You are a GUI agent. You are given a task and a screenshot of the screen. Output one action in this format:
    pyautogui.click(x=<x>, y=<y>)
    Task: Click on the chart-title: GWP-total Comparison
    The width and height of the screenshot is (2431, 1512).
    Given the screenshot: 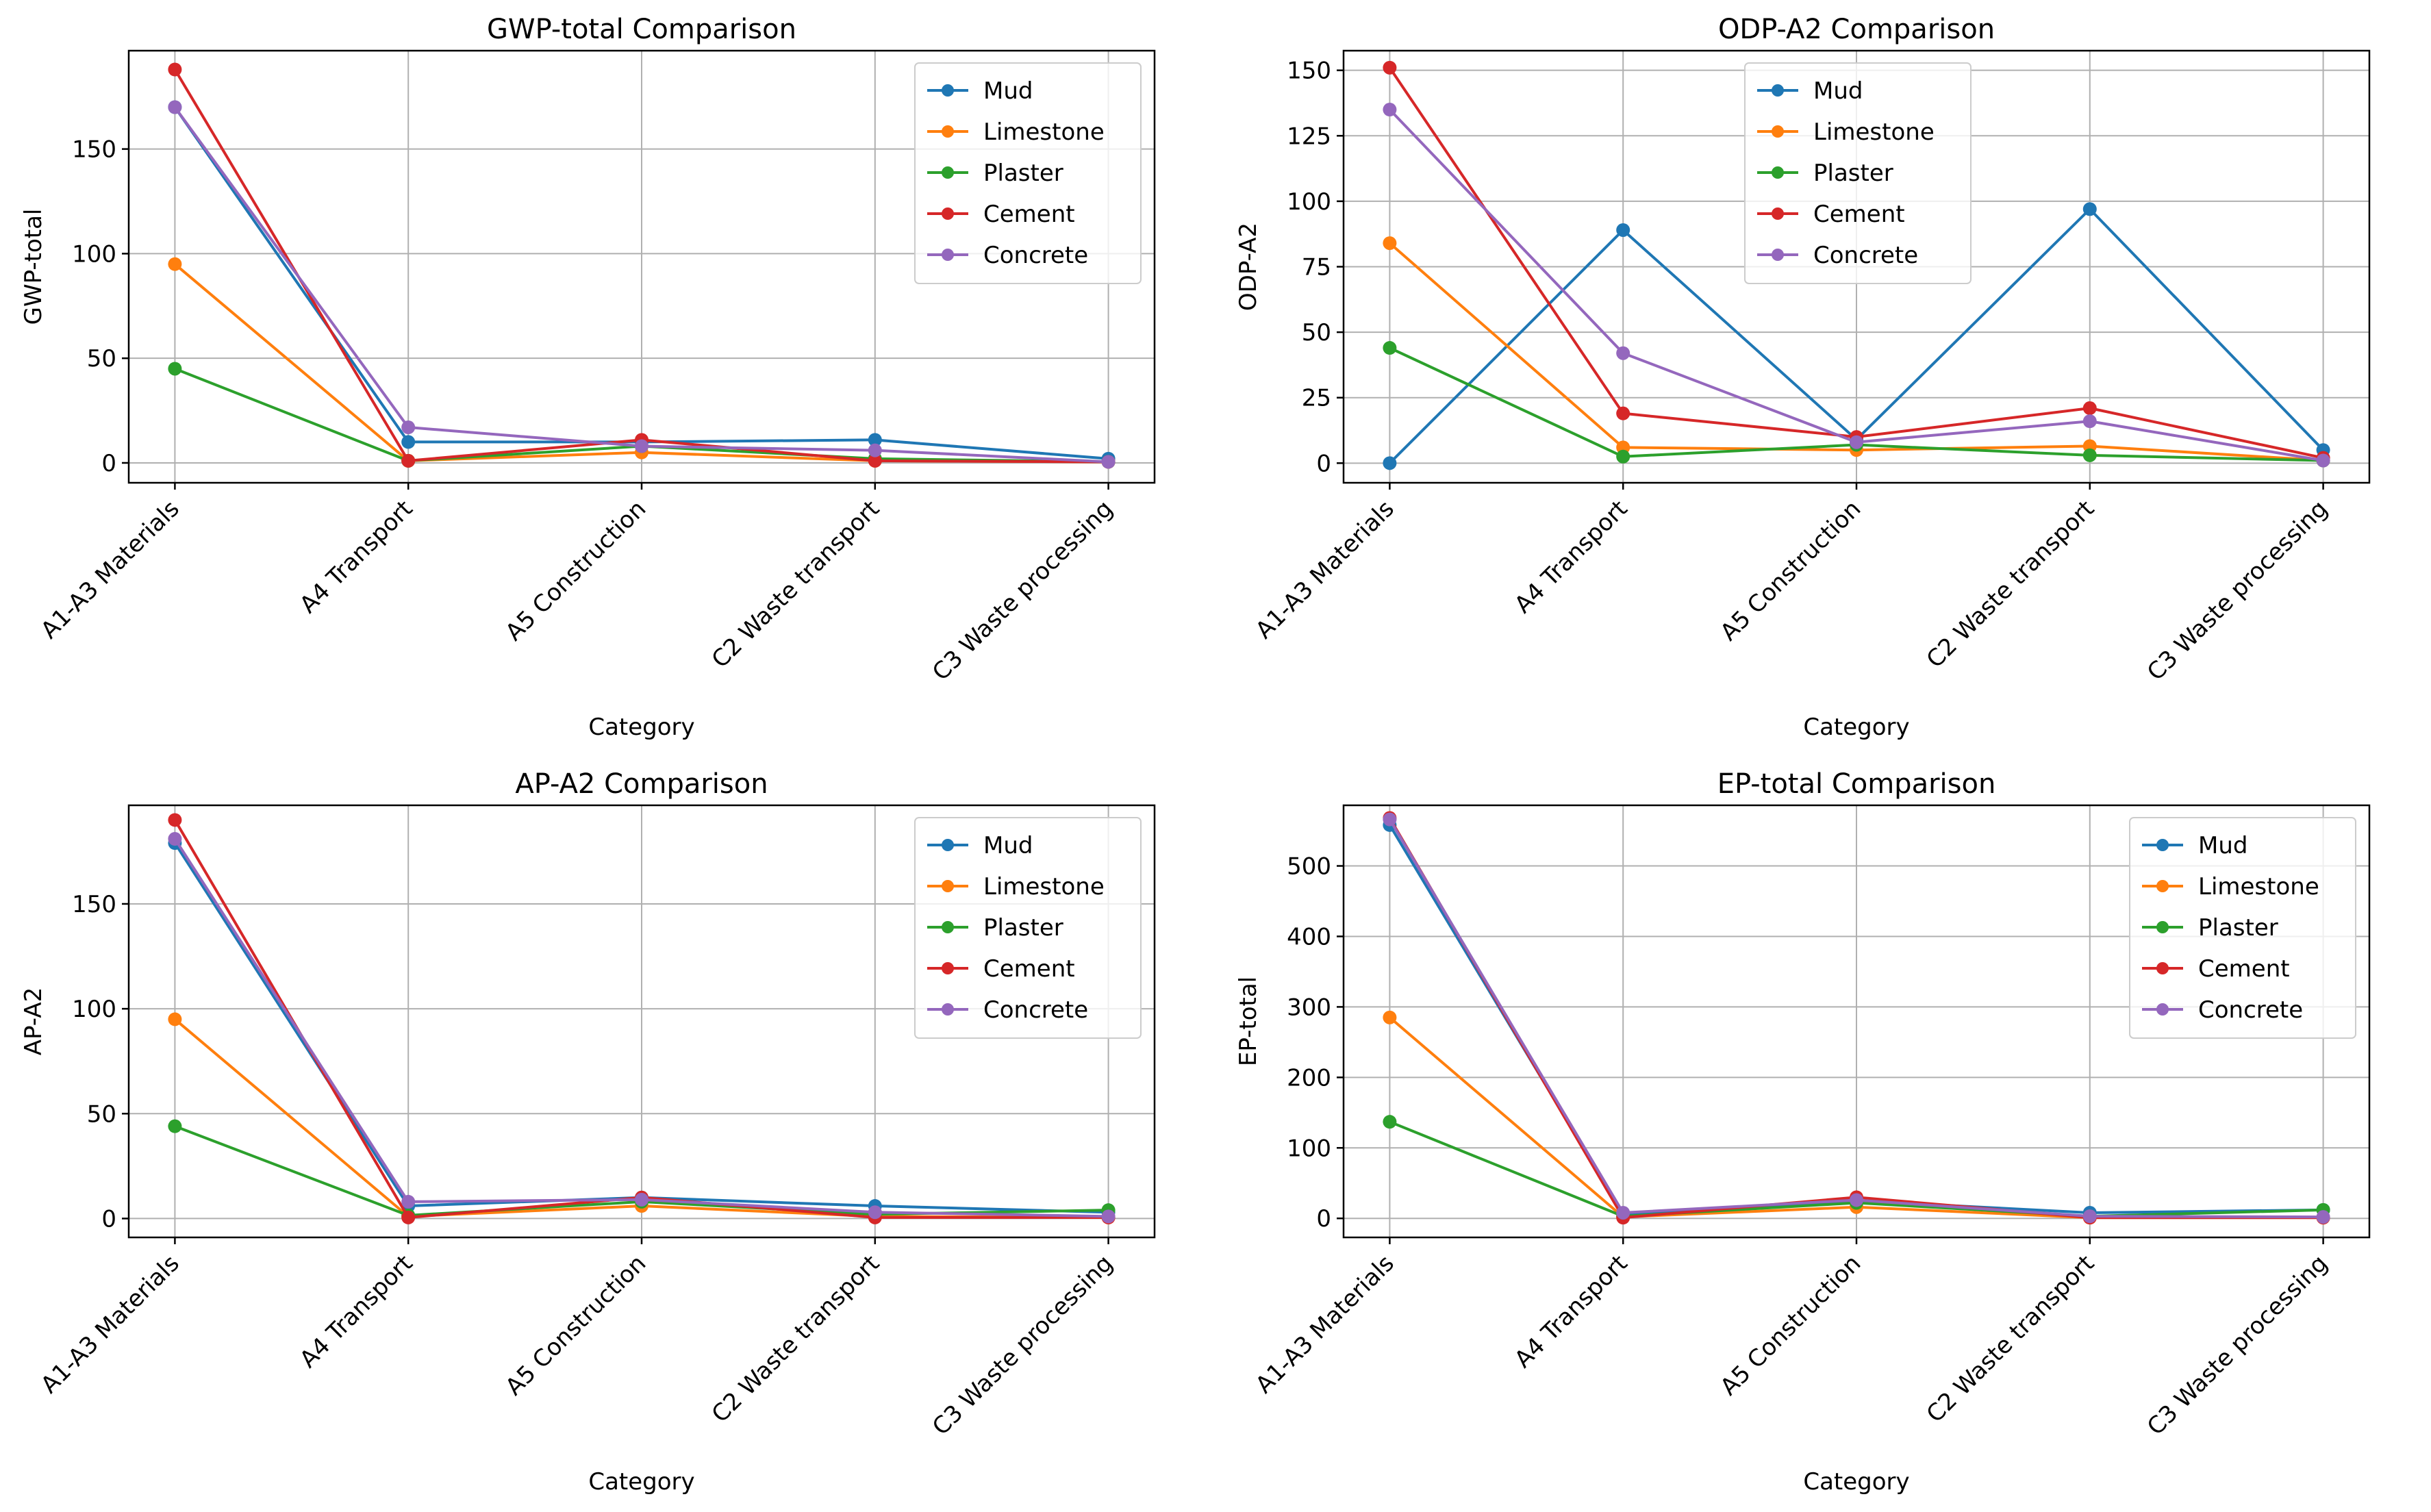 What is the action you would take?
    pyautogui.click(x=641, y=29)
    